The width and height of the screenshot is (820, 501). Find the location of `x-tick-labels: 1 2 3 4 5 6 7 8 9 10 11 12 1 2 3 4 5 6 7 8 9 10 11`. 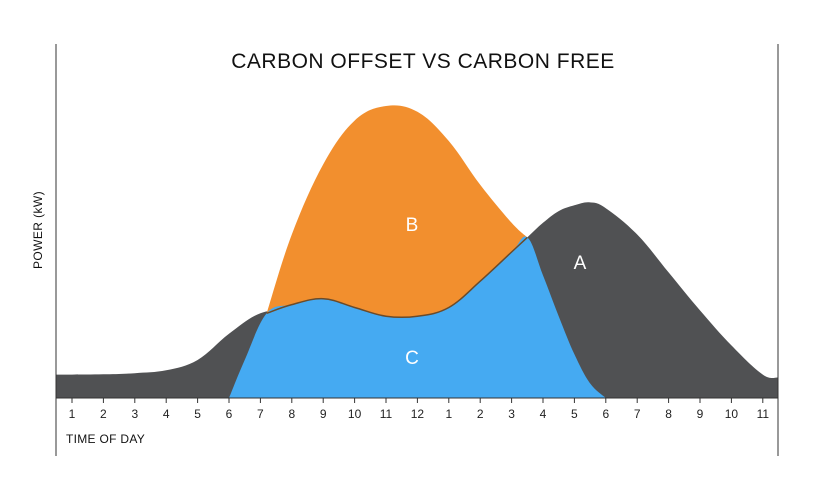

x-tick-labels: 1 2 3 4 5 6 7 8 9 10 11 12 1 2 3 4 5 6 7 8 9 10 11 is located at coordinates (419, 414).